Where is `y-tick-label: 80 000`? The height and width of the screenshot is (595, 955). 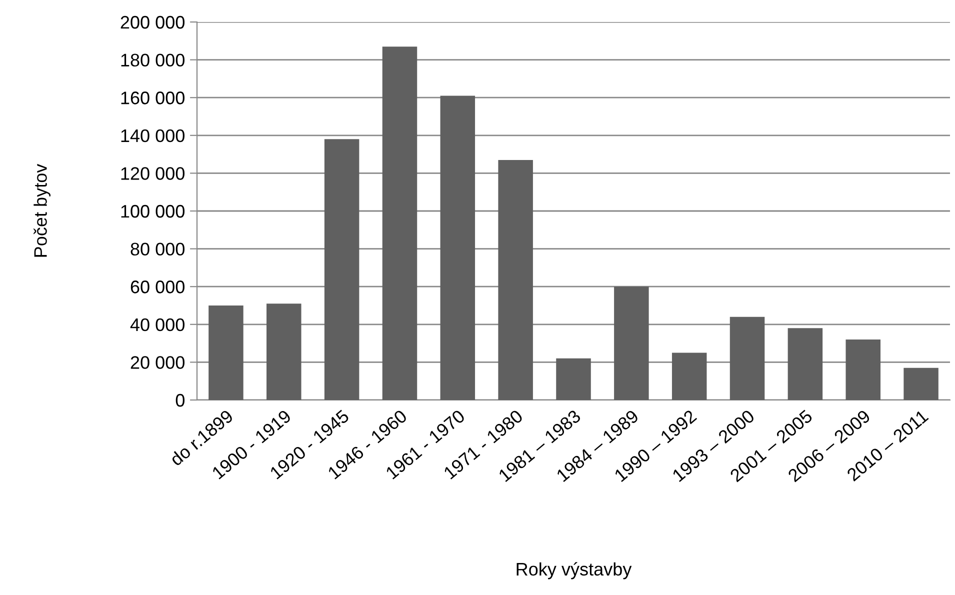
y-tick-label: 80 000 is located at coordinates (157, 249).